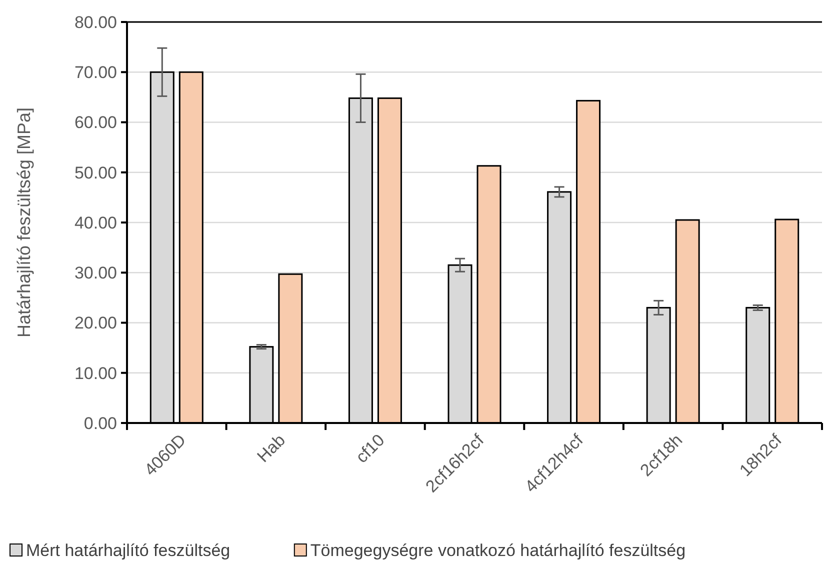 The width and height of the screenshot is (830, 568). What do you see at coordinates (271, 448) in the screenshot?
I see `x-tick-label: Hab` at bounding box center [271, 448].